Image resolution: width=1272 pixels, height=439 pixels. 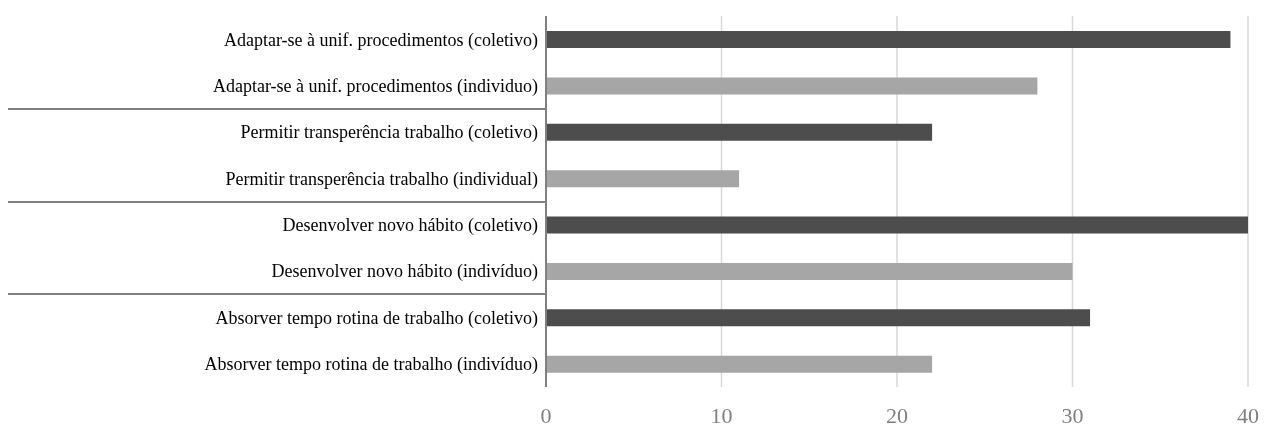 What do you see at coordinates (380, 40) in the screenshot?
I see `y-tick-label: Adaptar-se à unif. procedimentos (coletivo)` at bounding box center [380, 40].